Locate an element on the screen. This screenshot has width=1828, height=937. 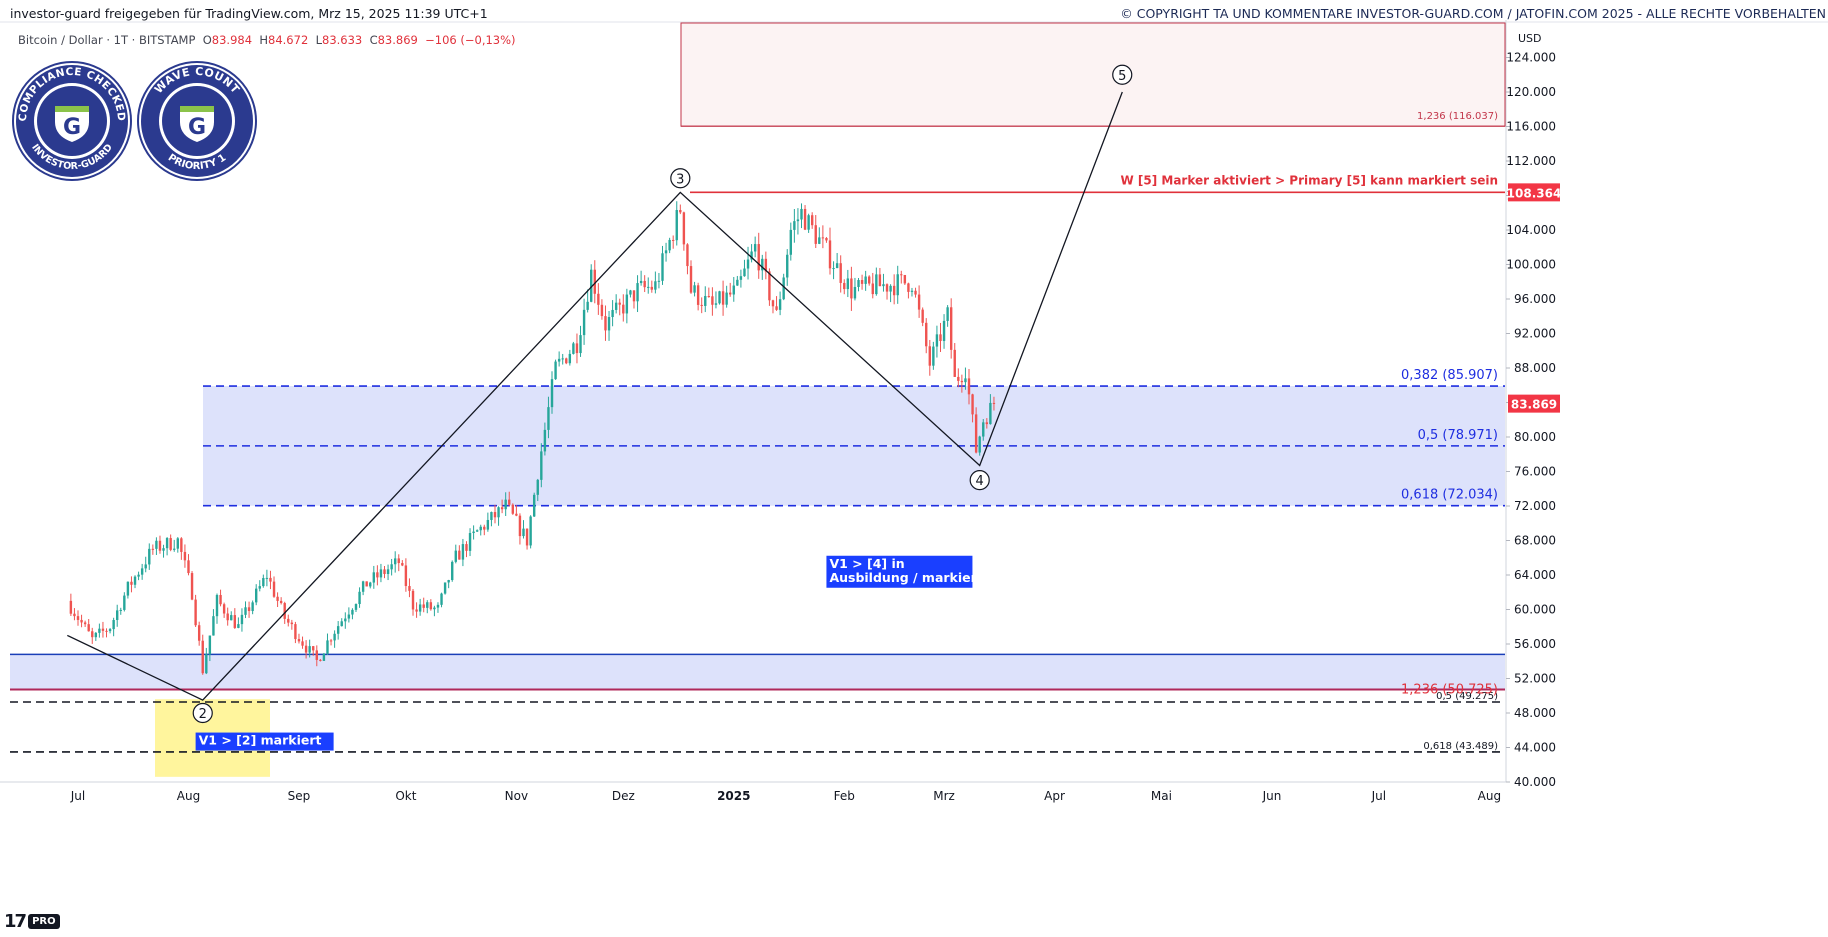
y-tick-label: 60.000 is located at coordinates (1535, 610).